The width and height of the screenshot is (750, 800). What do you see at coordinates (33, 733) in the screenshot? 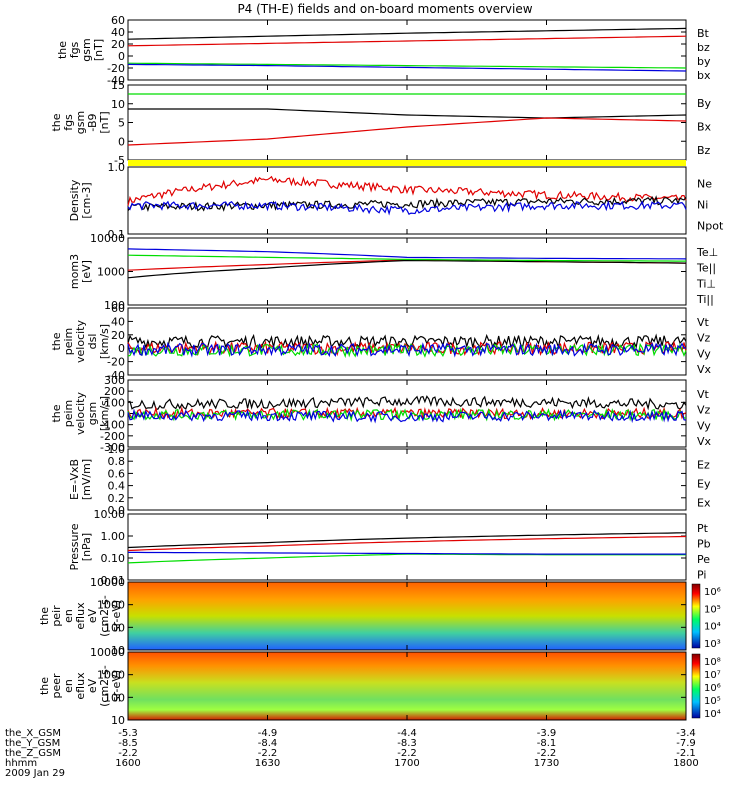
I see `x-row-label: the_X_GSM` at bounding box center [33, 733].